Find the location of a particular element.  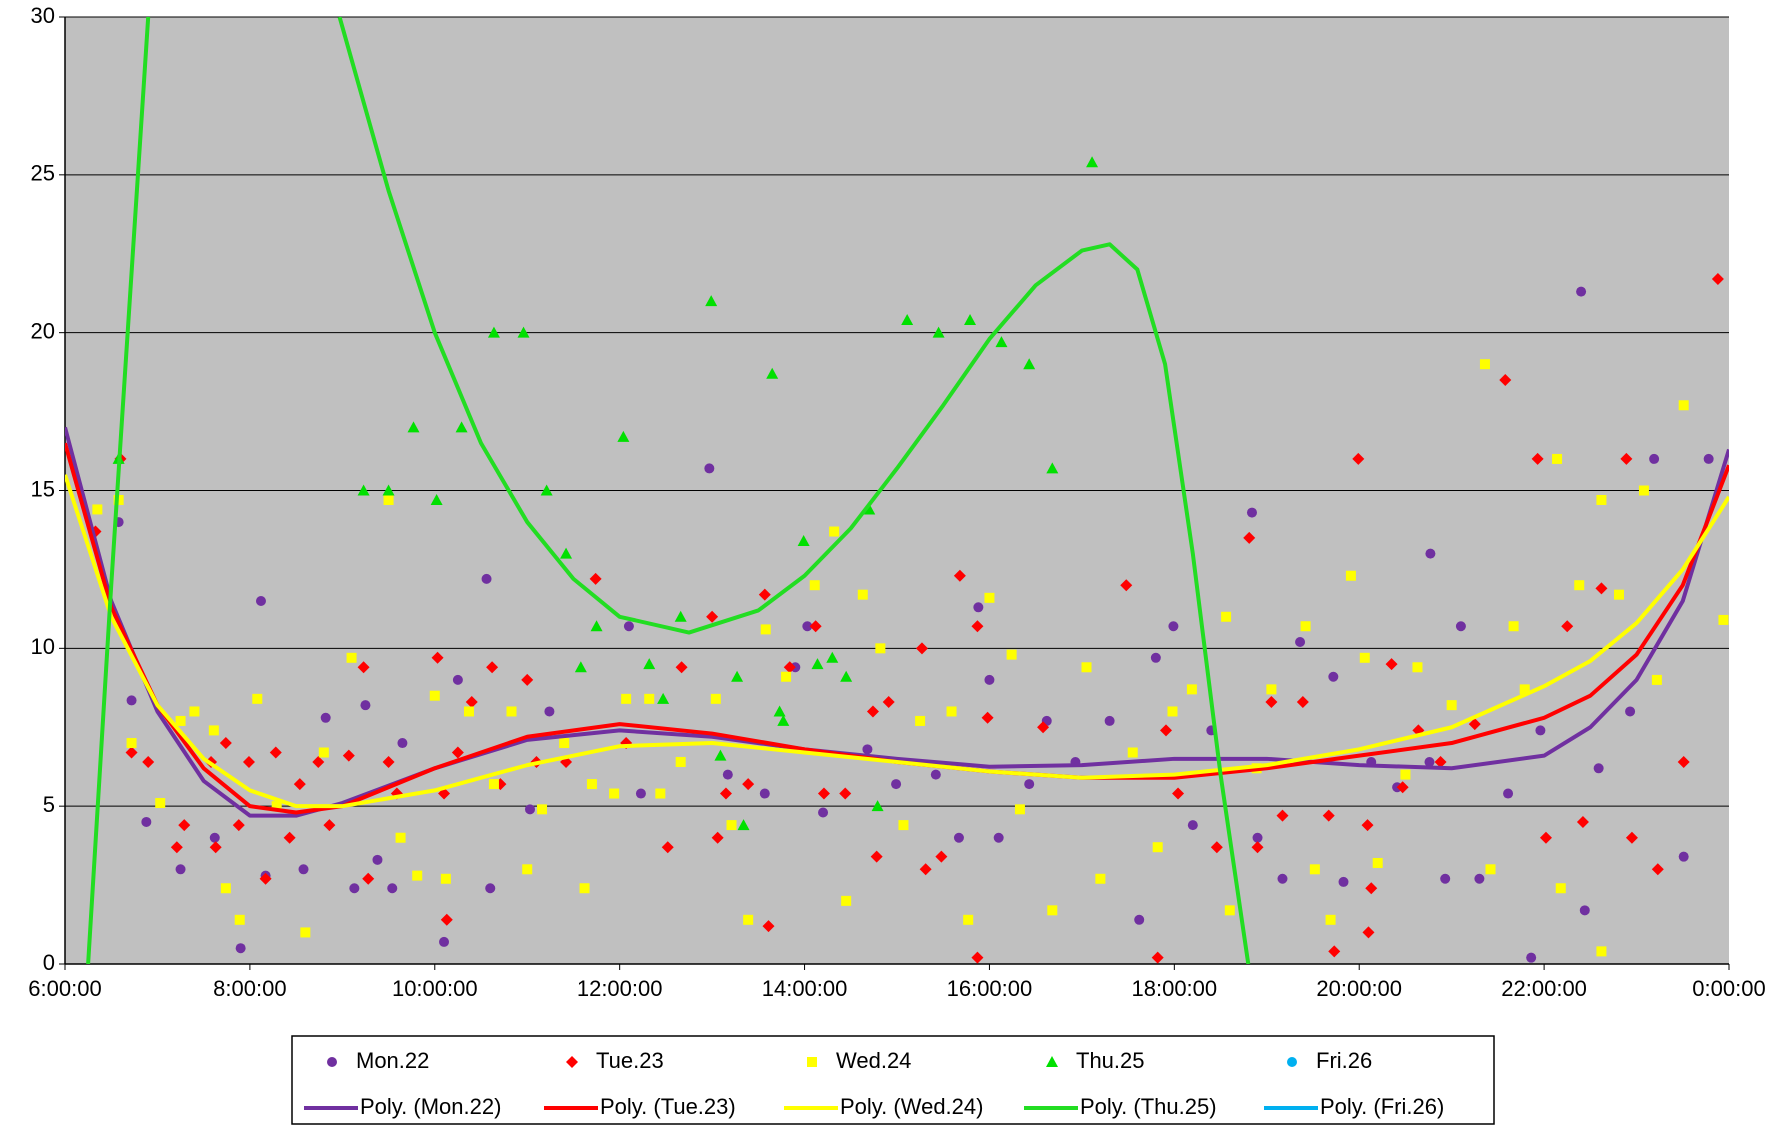

x-tick-label: 6:00:00 is located at coordinates (64, 988).